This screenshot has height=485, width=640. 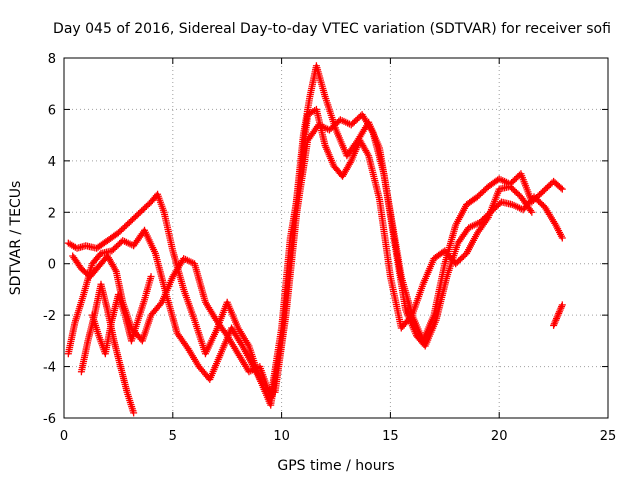 I want to click on y-tick-label: 8, so click(x=52, y=59).